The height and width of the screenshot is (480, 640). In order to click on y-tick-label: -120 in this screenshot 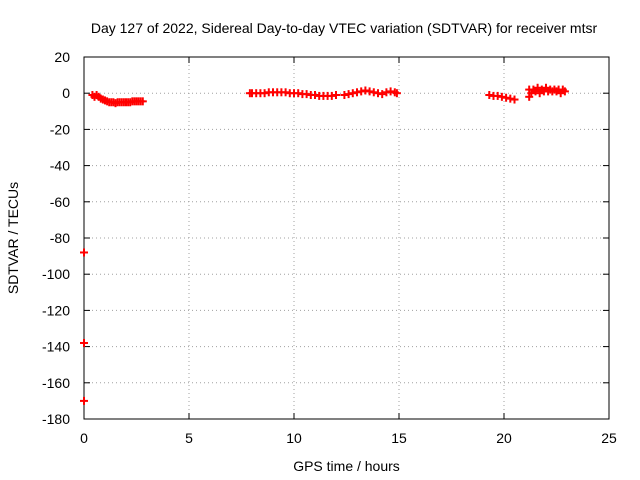, I will do `click(56, 310)`.